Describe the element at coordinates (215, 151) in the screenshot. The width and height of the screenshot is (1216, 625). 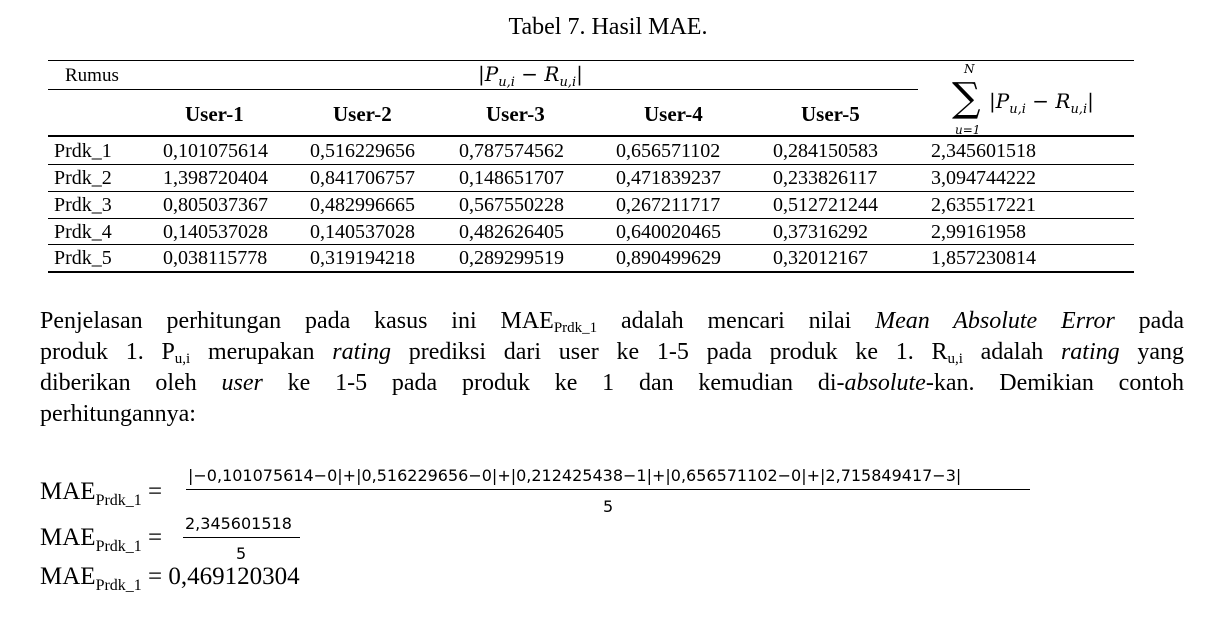
I see `table-cell: 0,101075614` at that location.